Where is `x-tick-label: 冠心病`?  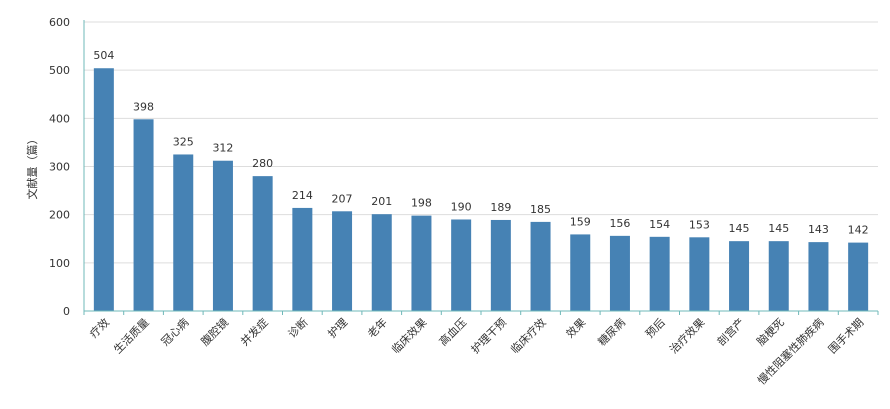
x-tick-label: 冠心病 is located at coordinates (174, 331).